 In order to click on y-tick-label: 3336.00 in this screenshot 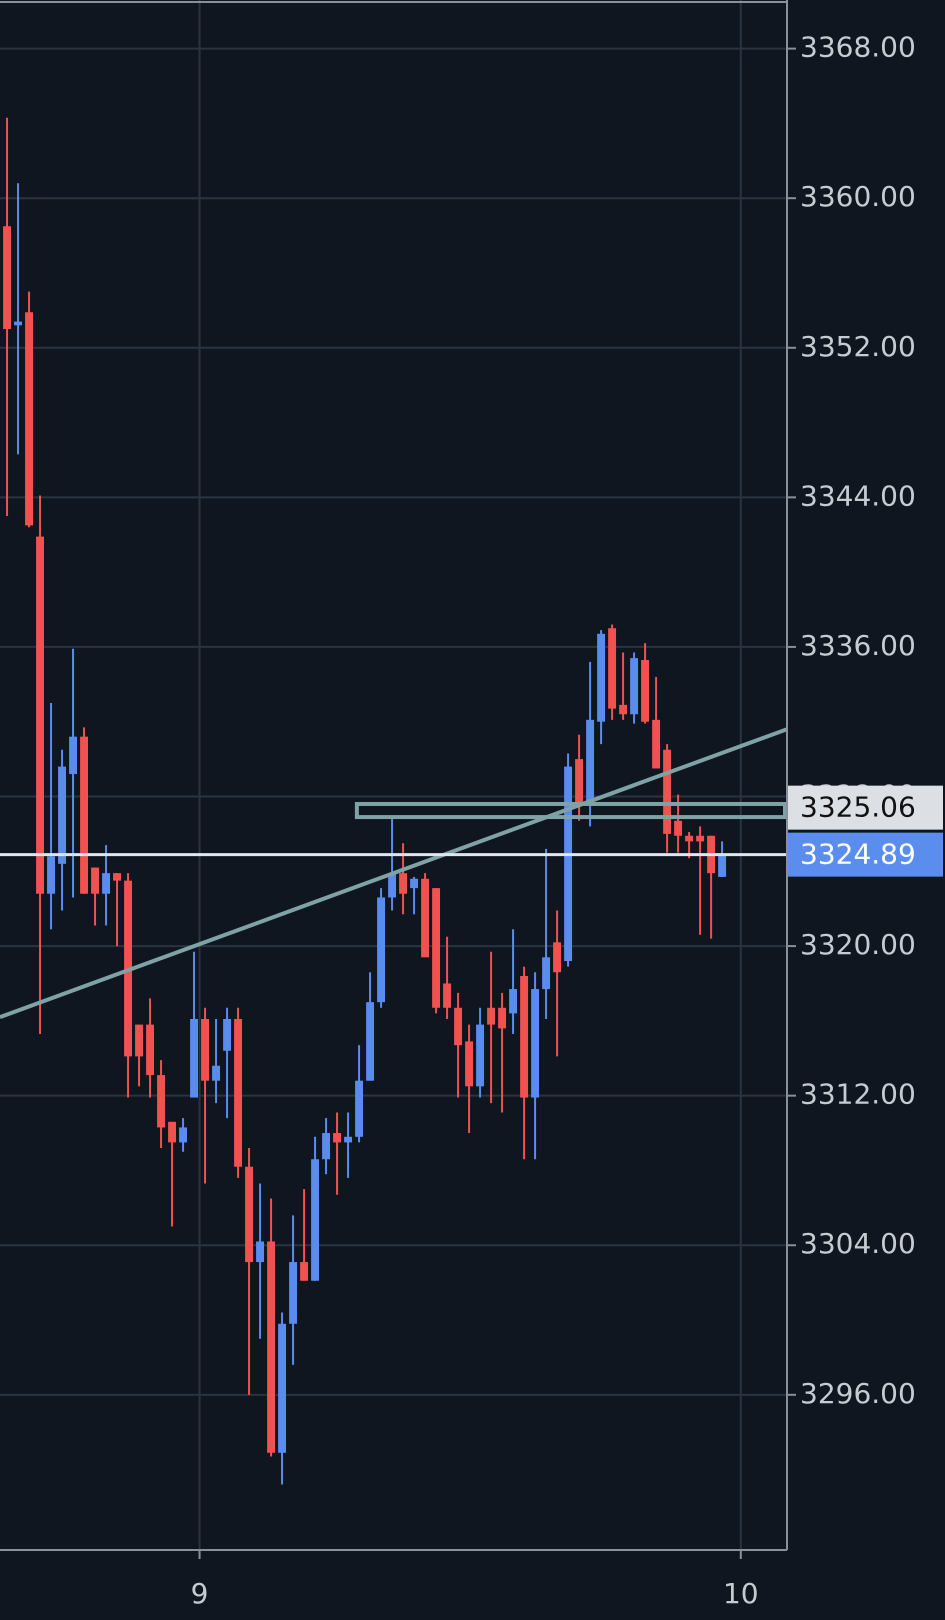, I will do `click(858, 645)`.